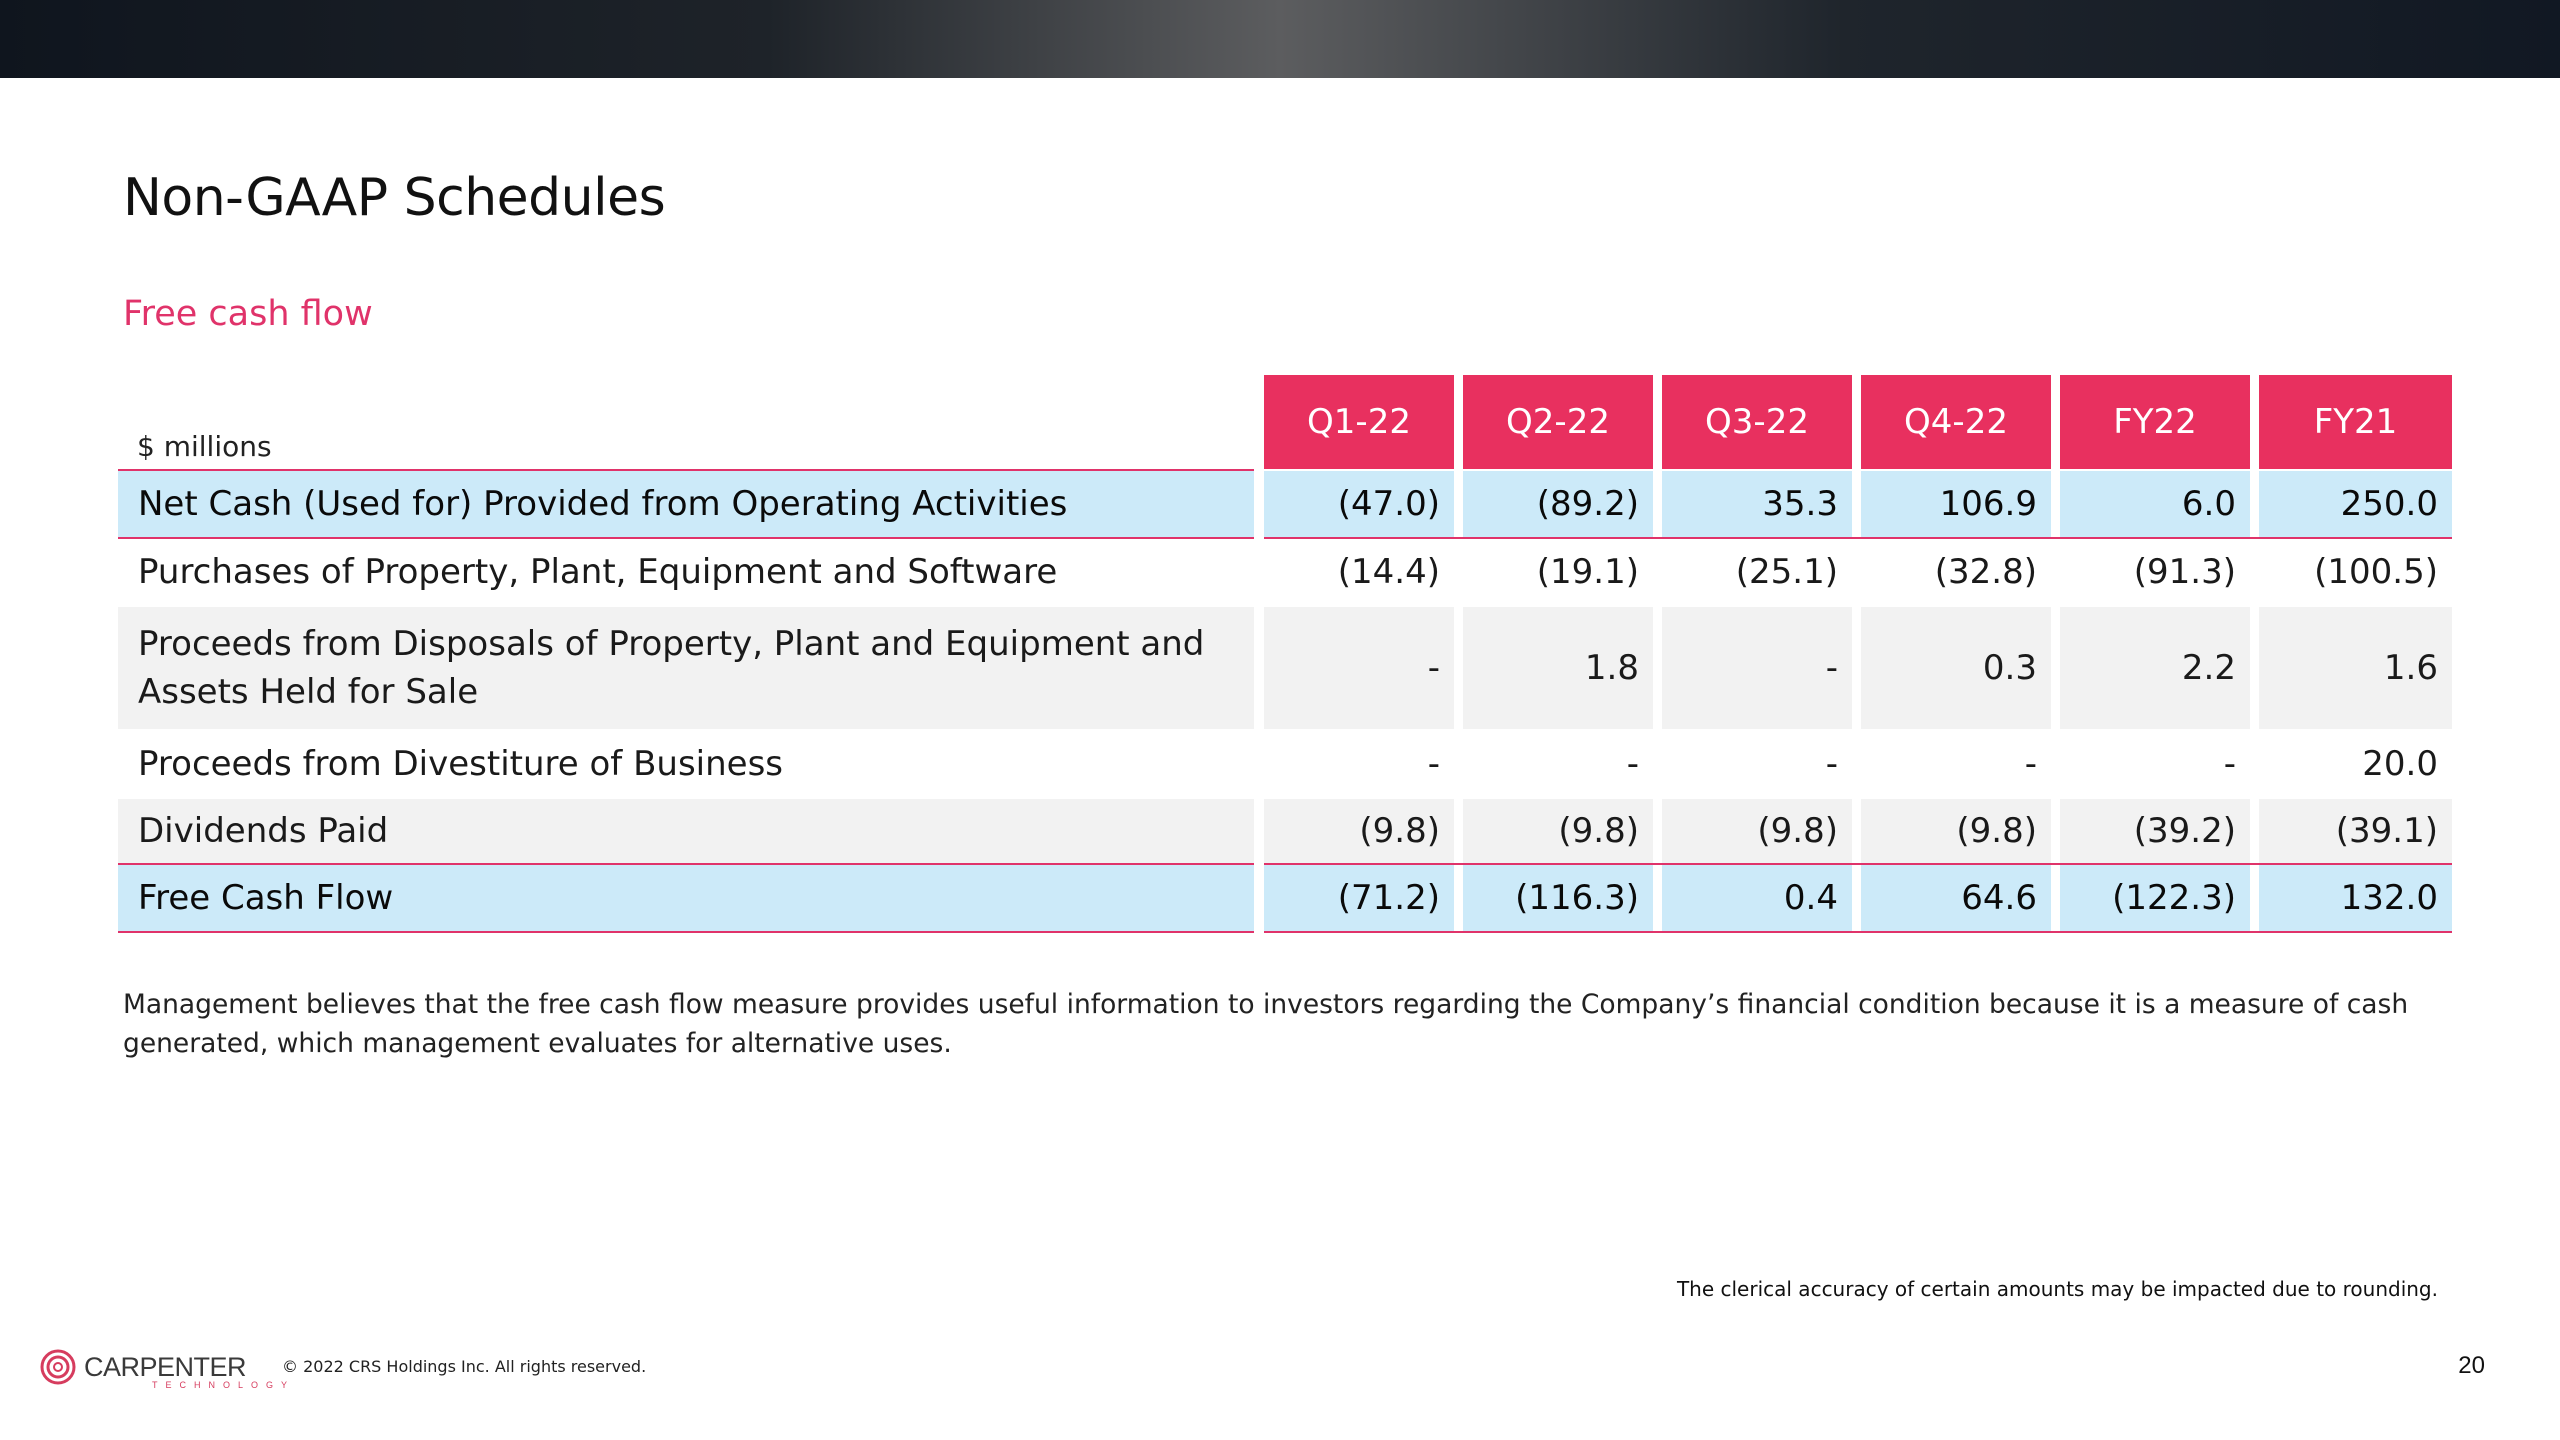  Describe the element at coordinates (1956, 898) in the screenshot. I see `cell-value: 64.6` at that location.